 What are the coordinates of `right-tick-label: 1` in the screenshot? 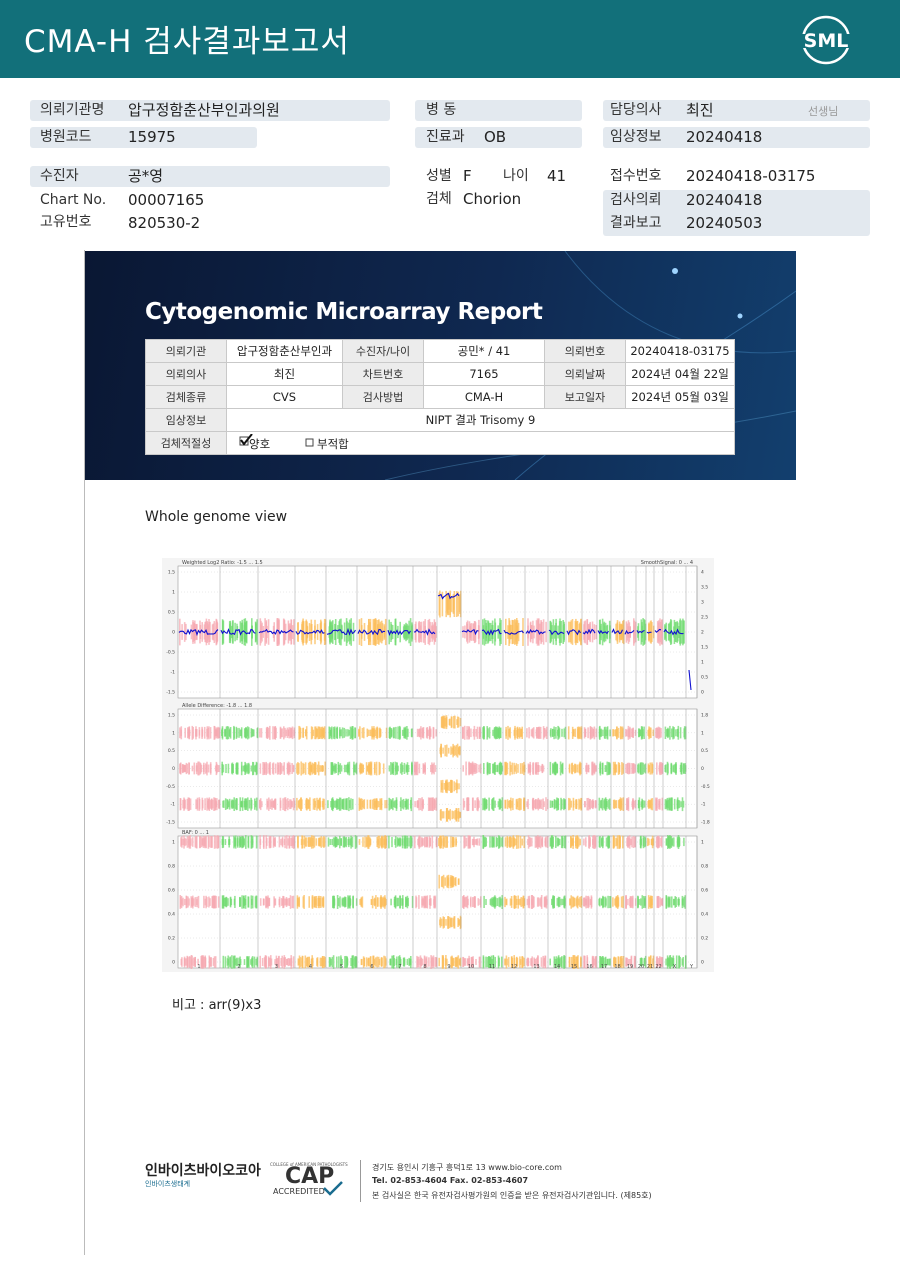 It's located at (702, 843).